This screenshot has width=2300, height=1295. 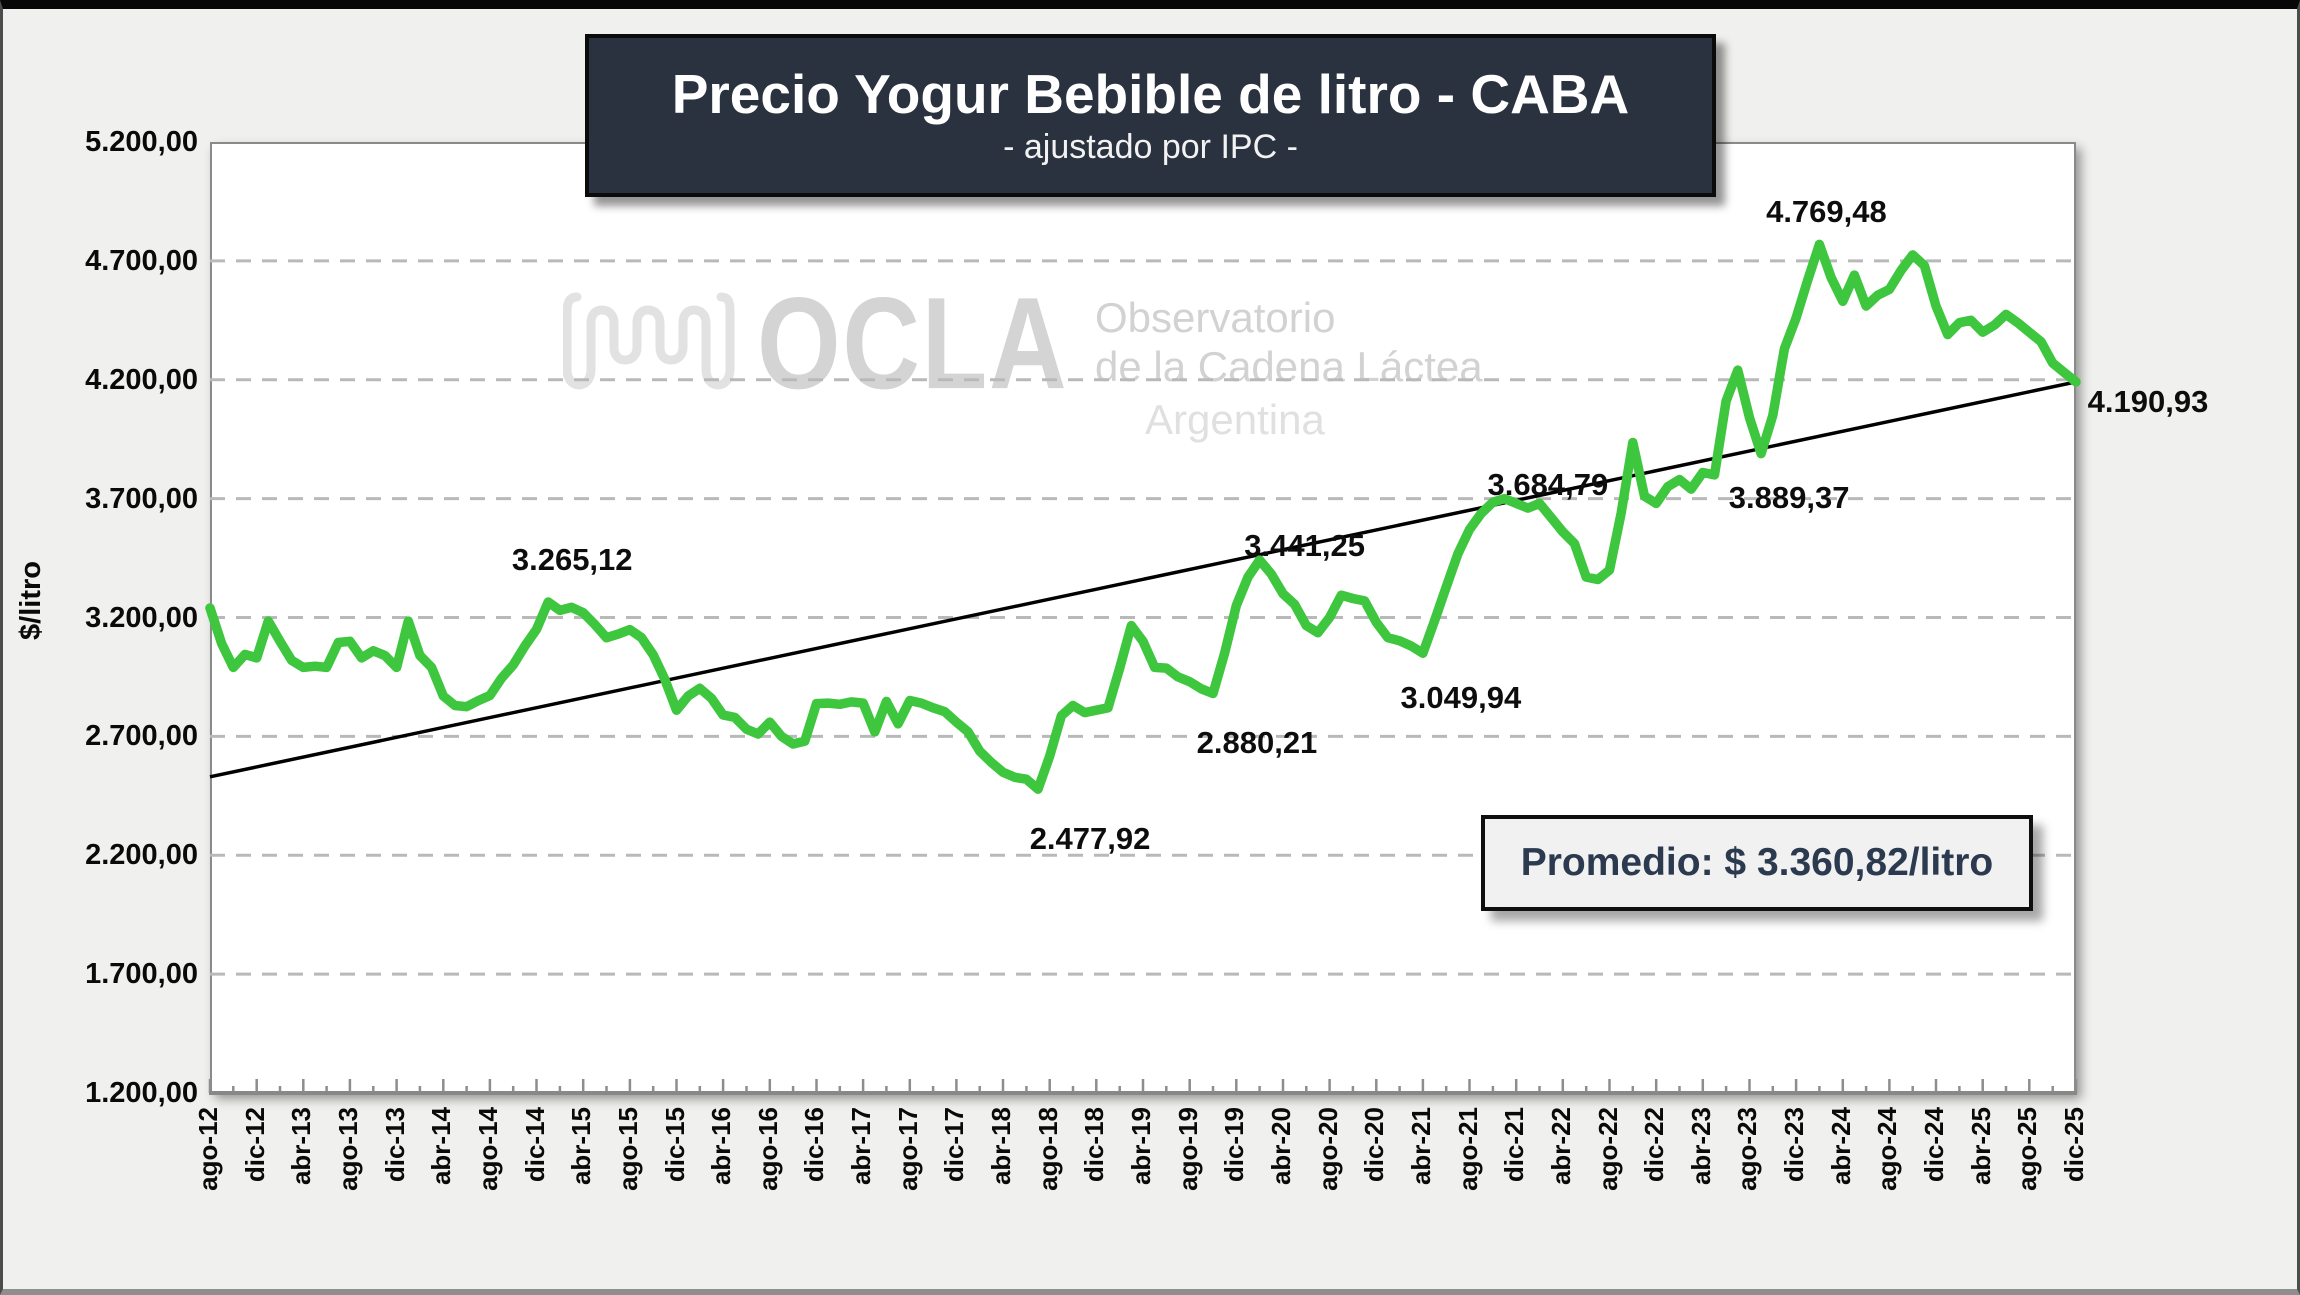 What do you see at coordinates (1374, 1145) in the screenshot?
I see `x-tick-label: dic-20` at bounding box center [1374, 1145].